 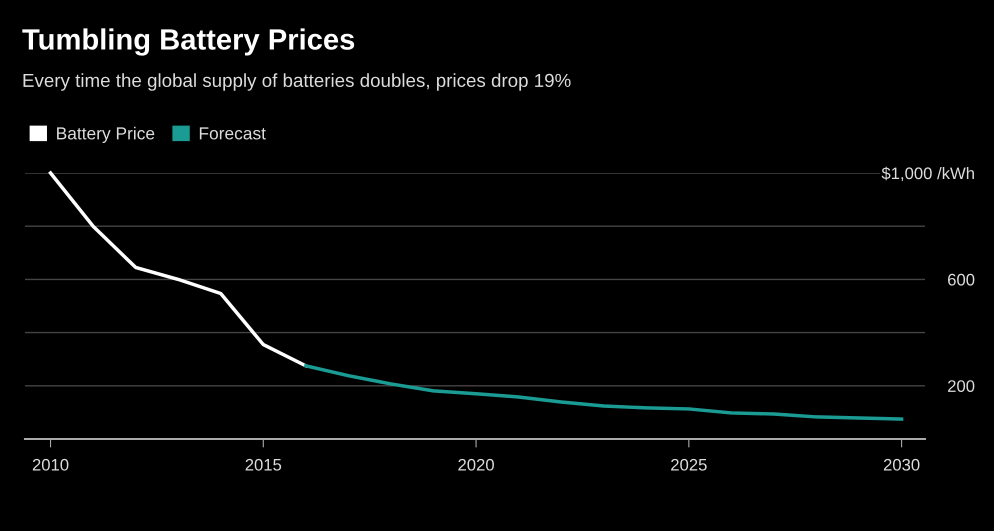 I want to click on x-tick-label: 2015, so click(x=264, y=464).